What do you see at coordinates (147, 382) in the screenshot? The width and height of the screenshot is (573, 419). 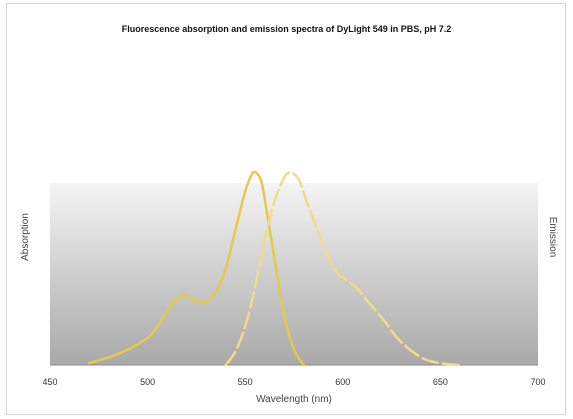 I see `x-tick-label: 500` at bounding box center [147, 382].